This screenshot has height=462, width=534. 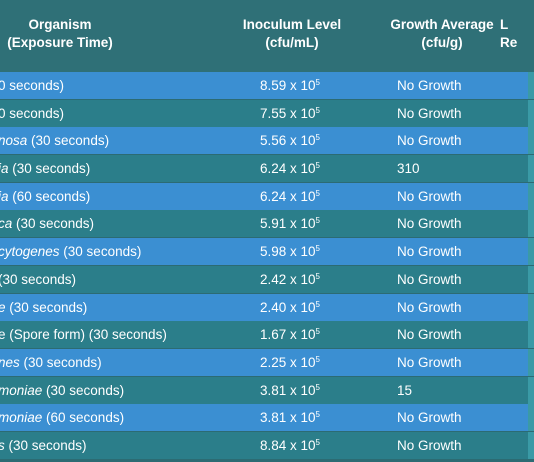 I want to click on growth-cell: 15, so click(x=405, y=390).